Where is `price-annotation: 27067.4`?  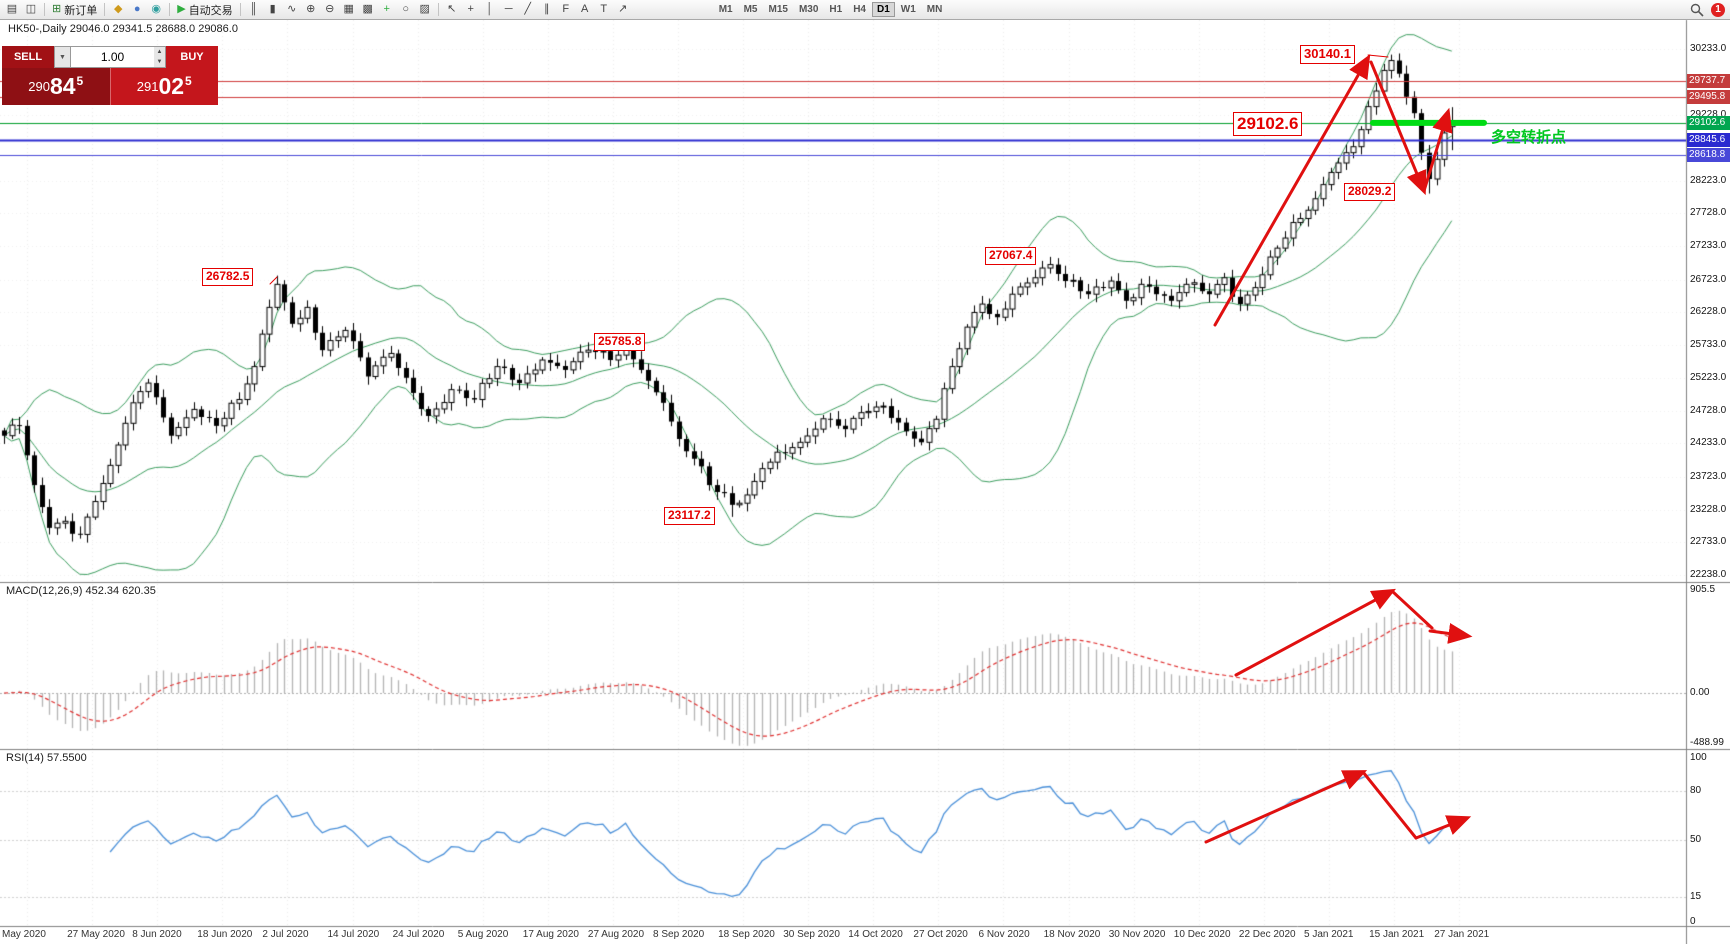 price-annotation: 27067.4 is located at coordinates (1011, 256).